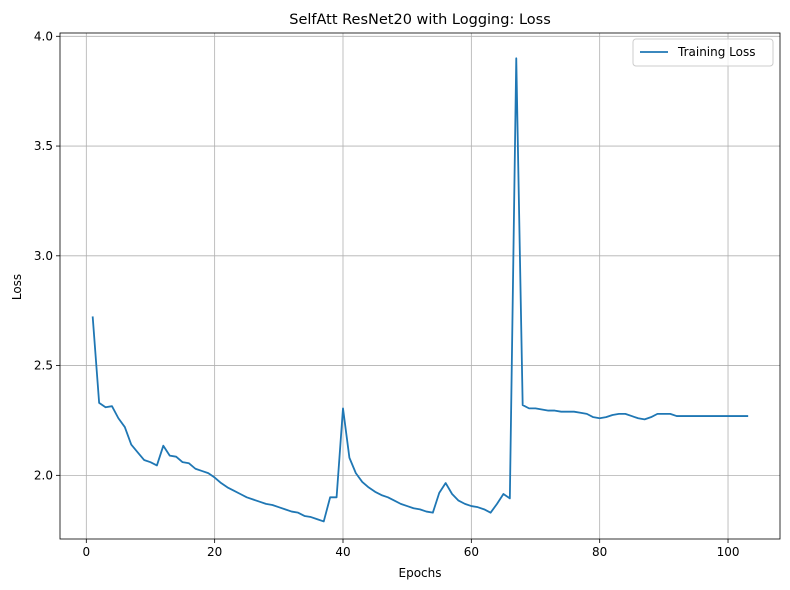  I want to click on y-tick-label: 3.5, so click(43, 146).